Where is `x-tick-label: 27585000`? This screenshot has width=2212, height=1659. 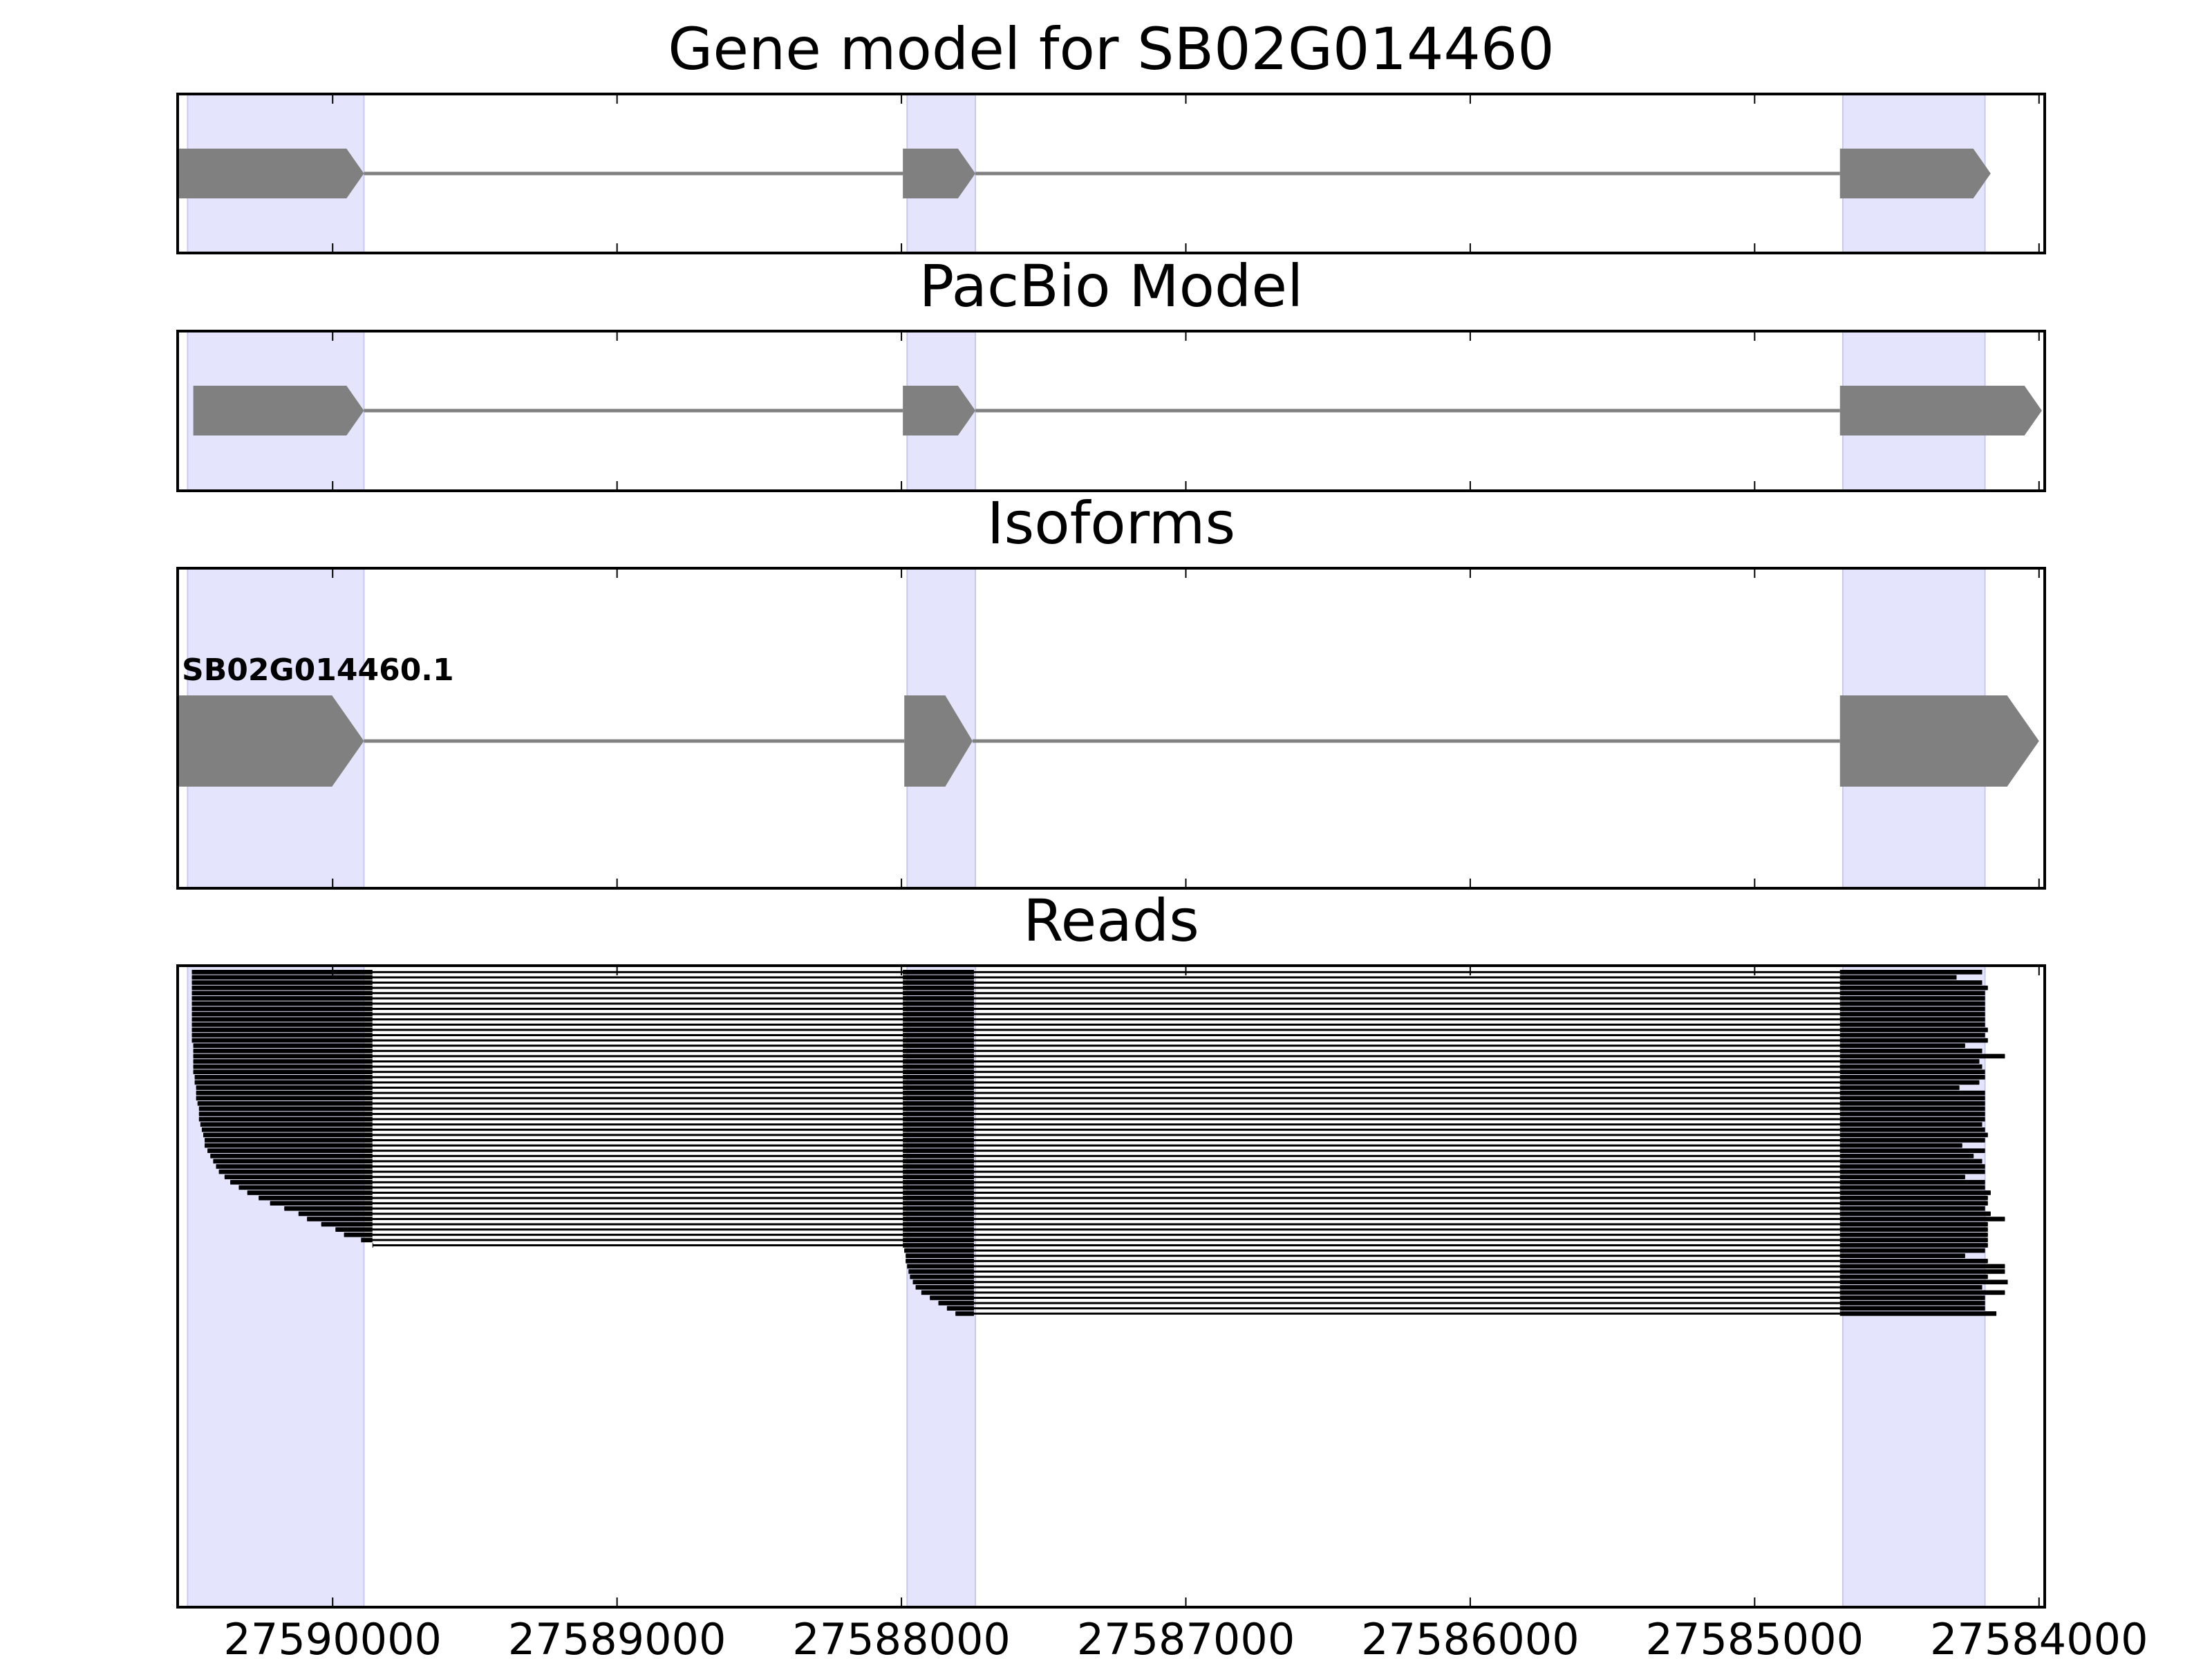
x-tick-label: 27585000 is located at coordinates (1755, 1637).